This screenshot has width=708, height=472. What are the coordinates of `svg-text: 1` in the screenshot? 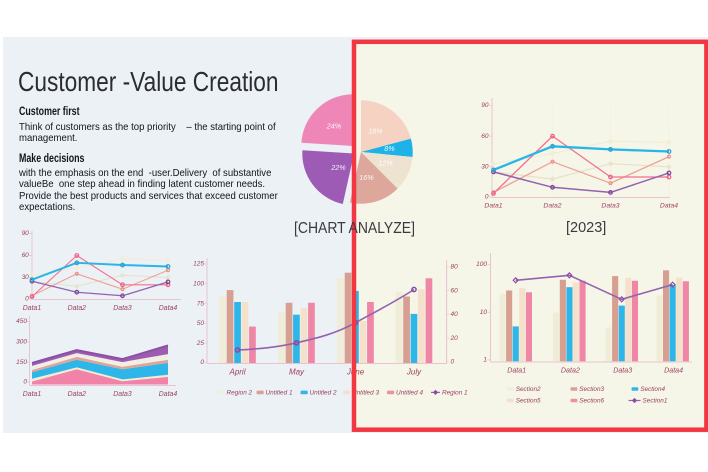 It's located at (485, 360).